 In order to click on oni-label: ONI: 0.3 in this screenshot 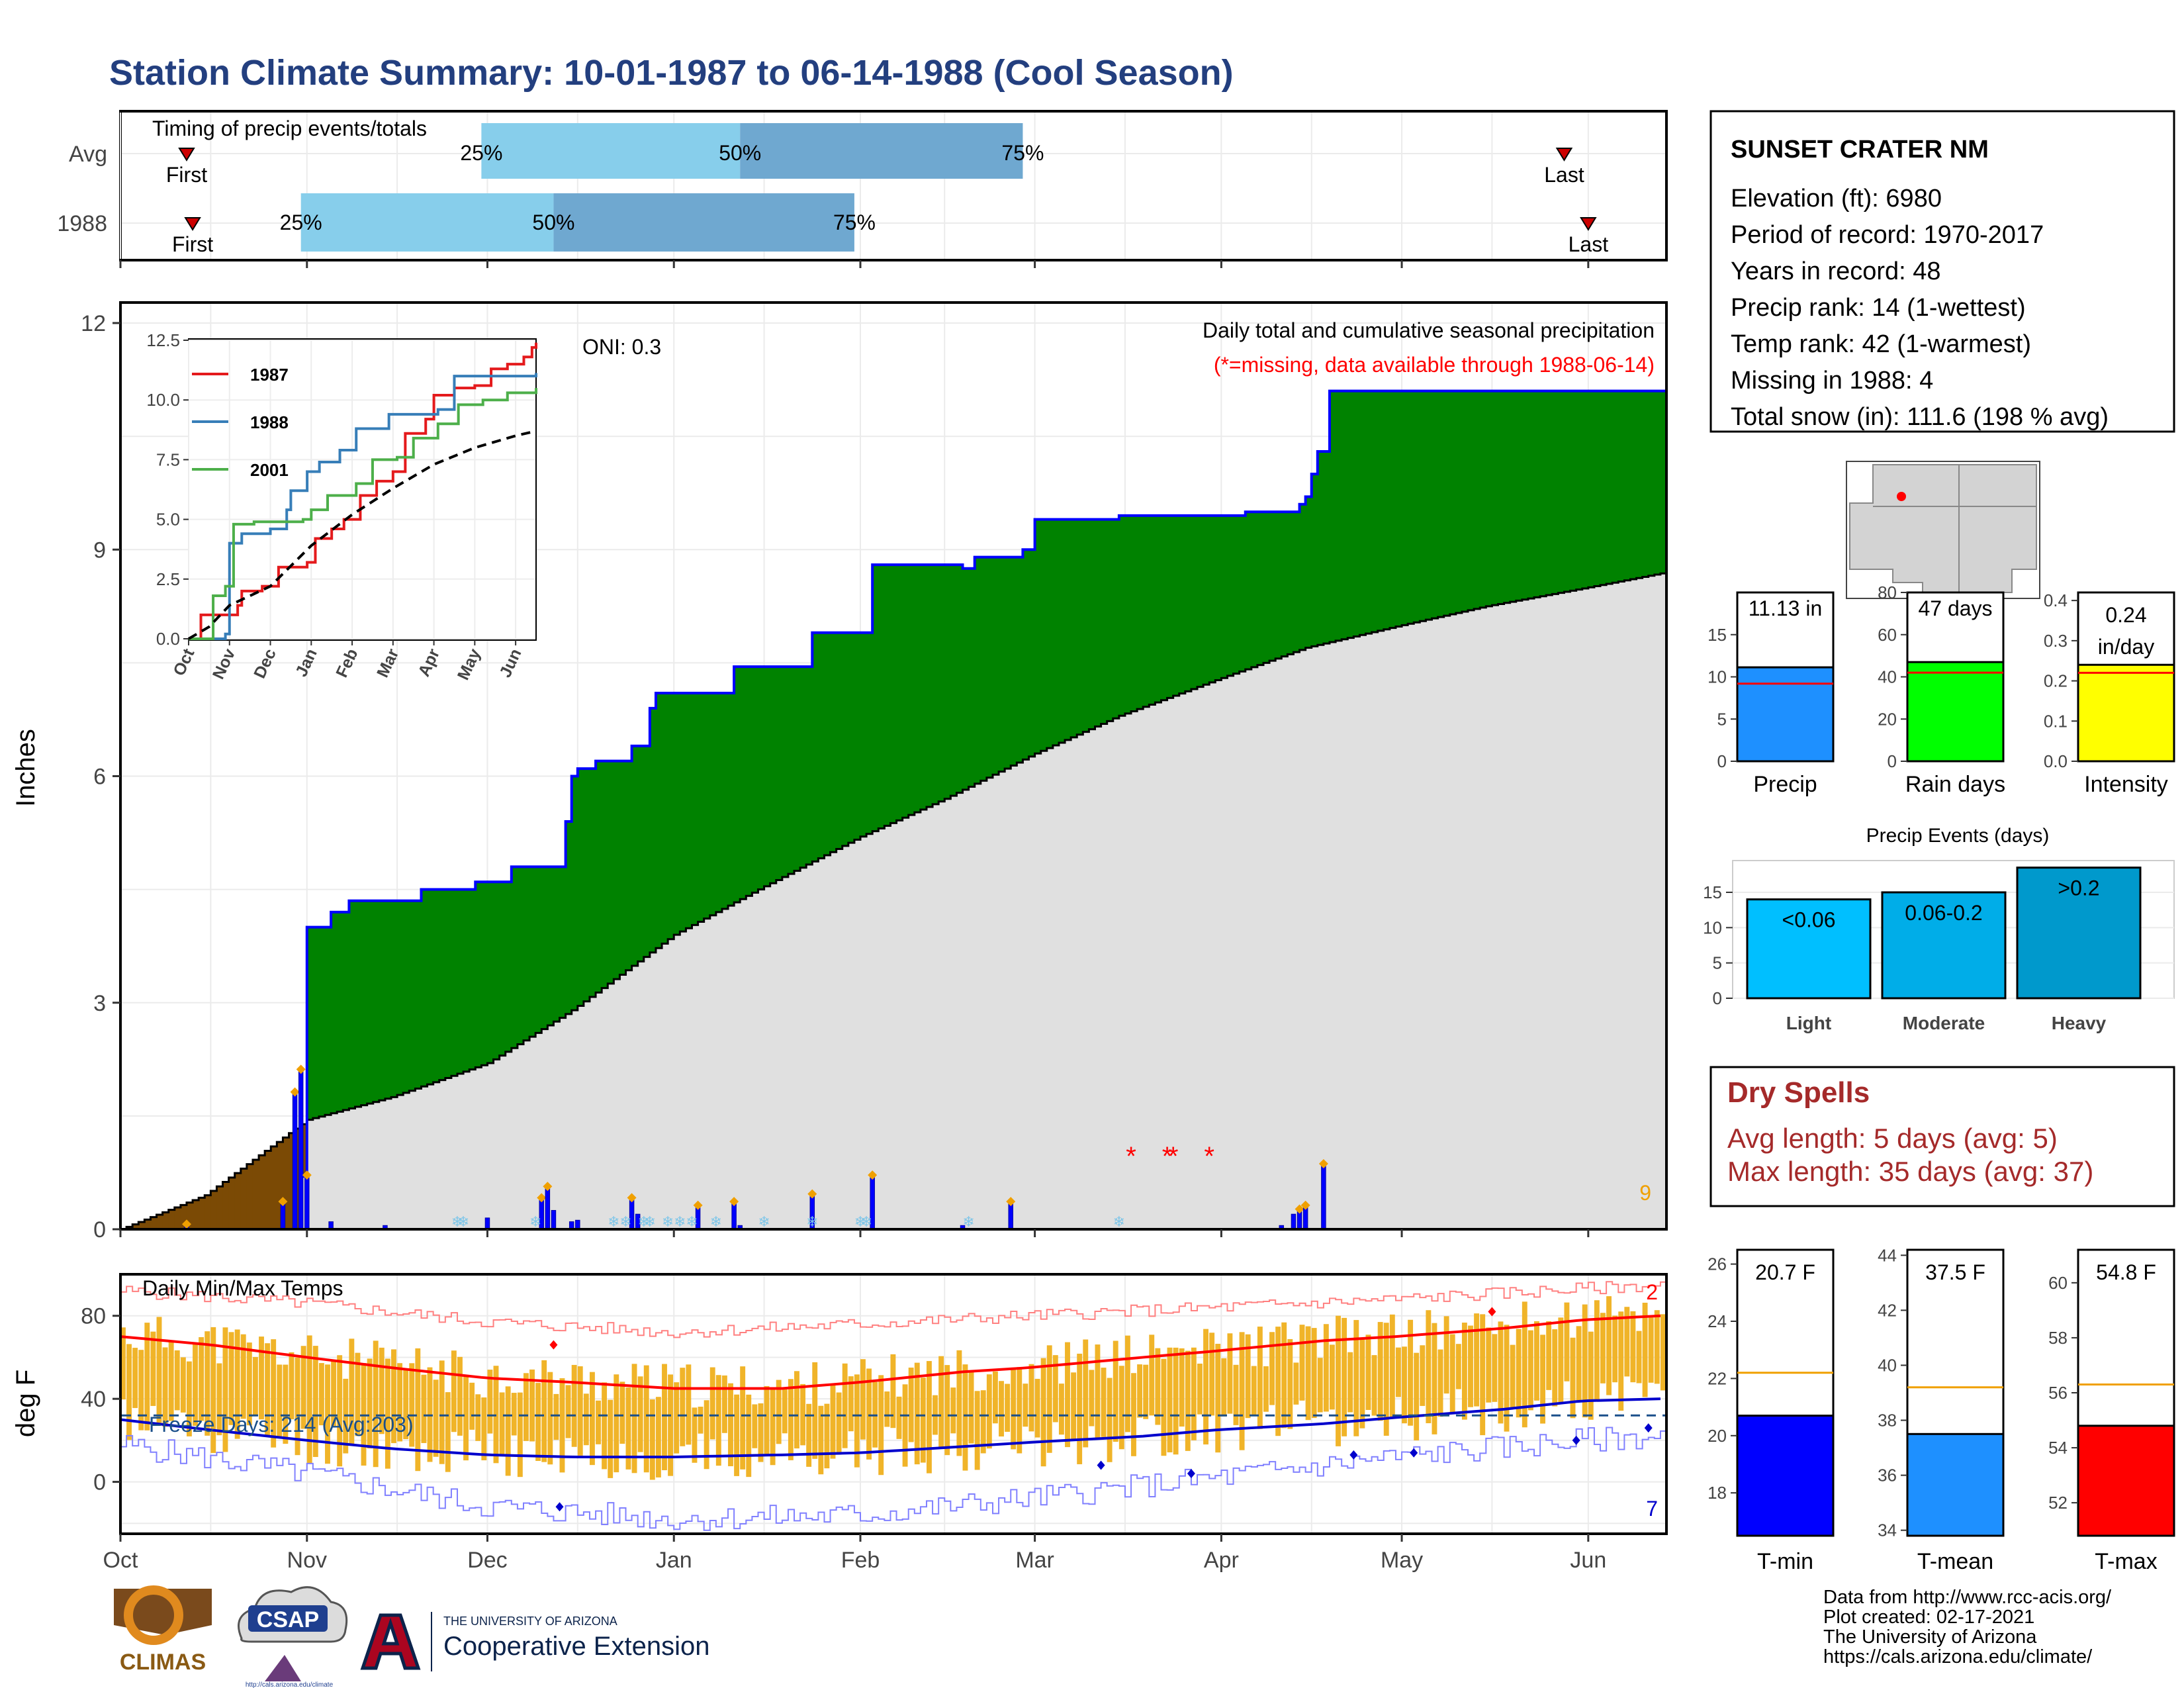, I will do `click(621, 347)`.